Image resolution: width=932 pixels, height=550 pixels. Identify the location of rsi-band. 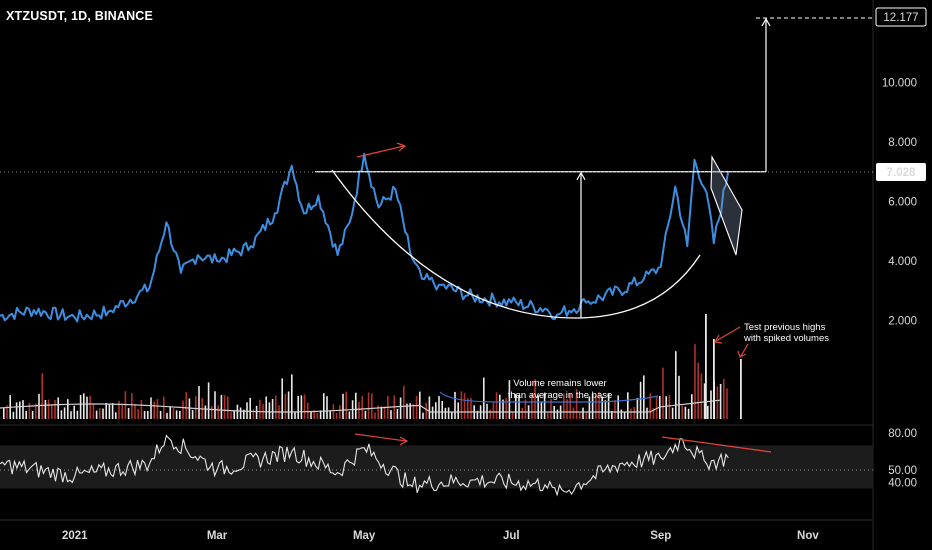
(436, 467).